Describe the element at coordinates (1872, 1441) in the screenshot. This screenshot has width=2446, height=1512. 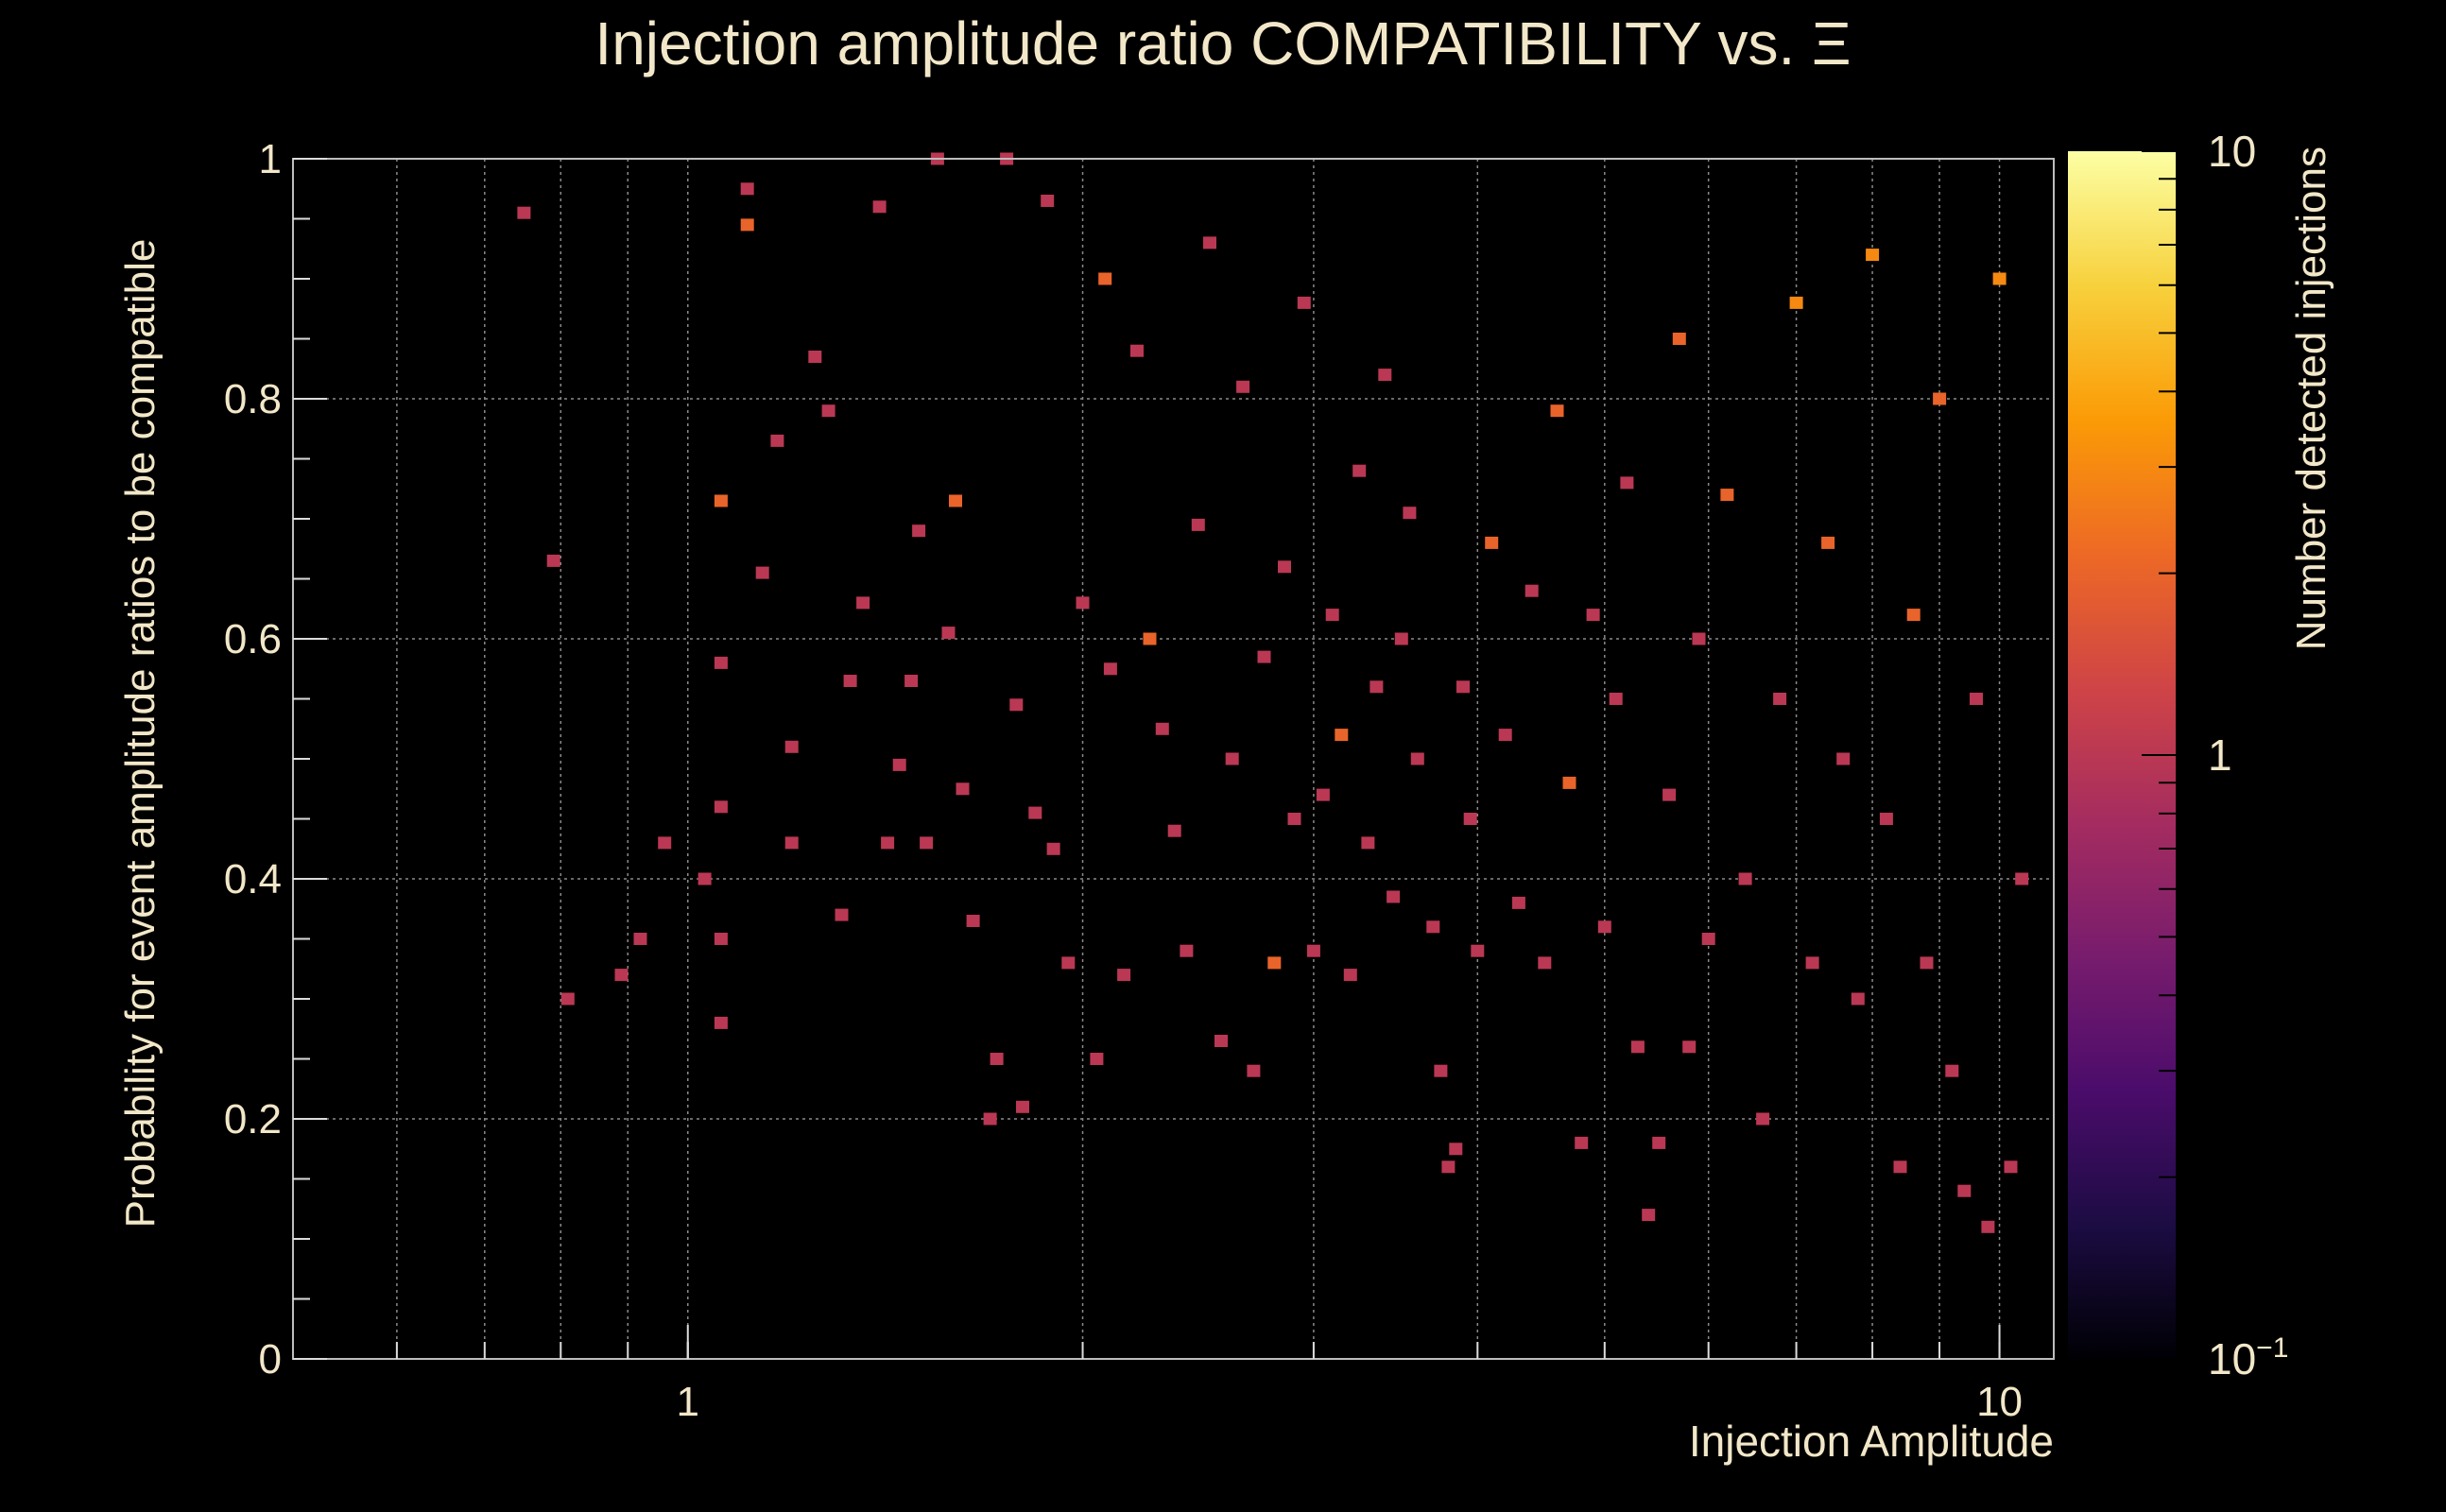
I see `x-axis-label: Injection Amplitude` at that location.